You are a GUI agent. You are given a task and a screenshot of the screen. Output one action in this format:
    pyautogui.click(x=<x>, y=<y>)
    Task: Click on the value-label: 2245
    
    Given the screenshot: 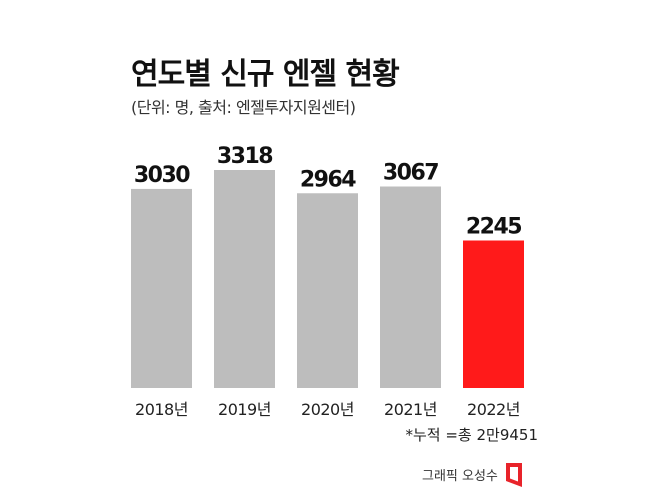 What is the action you would take?
    pyautogui.click(x=493, y=226)
    